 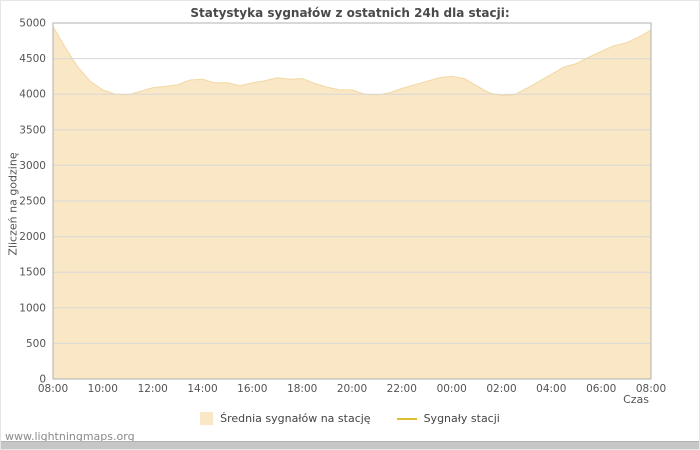 I want to click on x-tick-label: 20:00, so click(x=352, y=389).